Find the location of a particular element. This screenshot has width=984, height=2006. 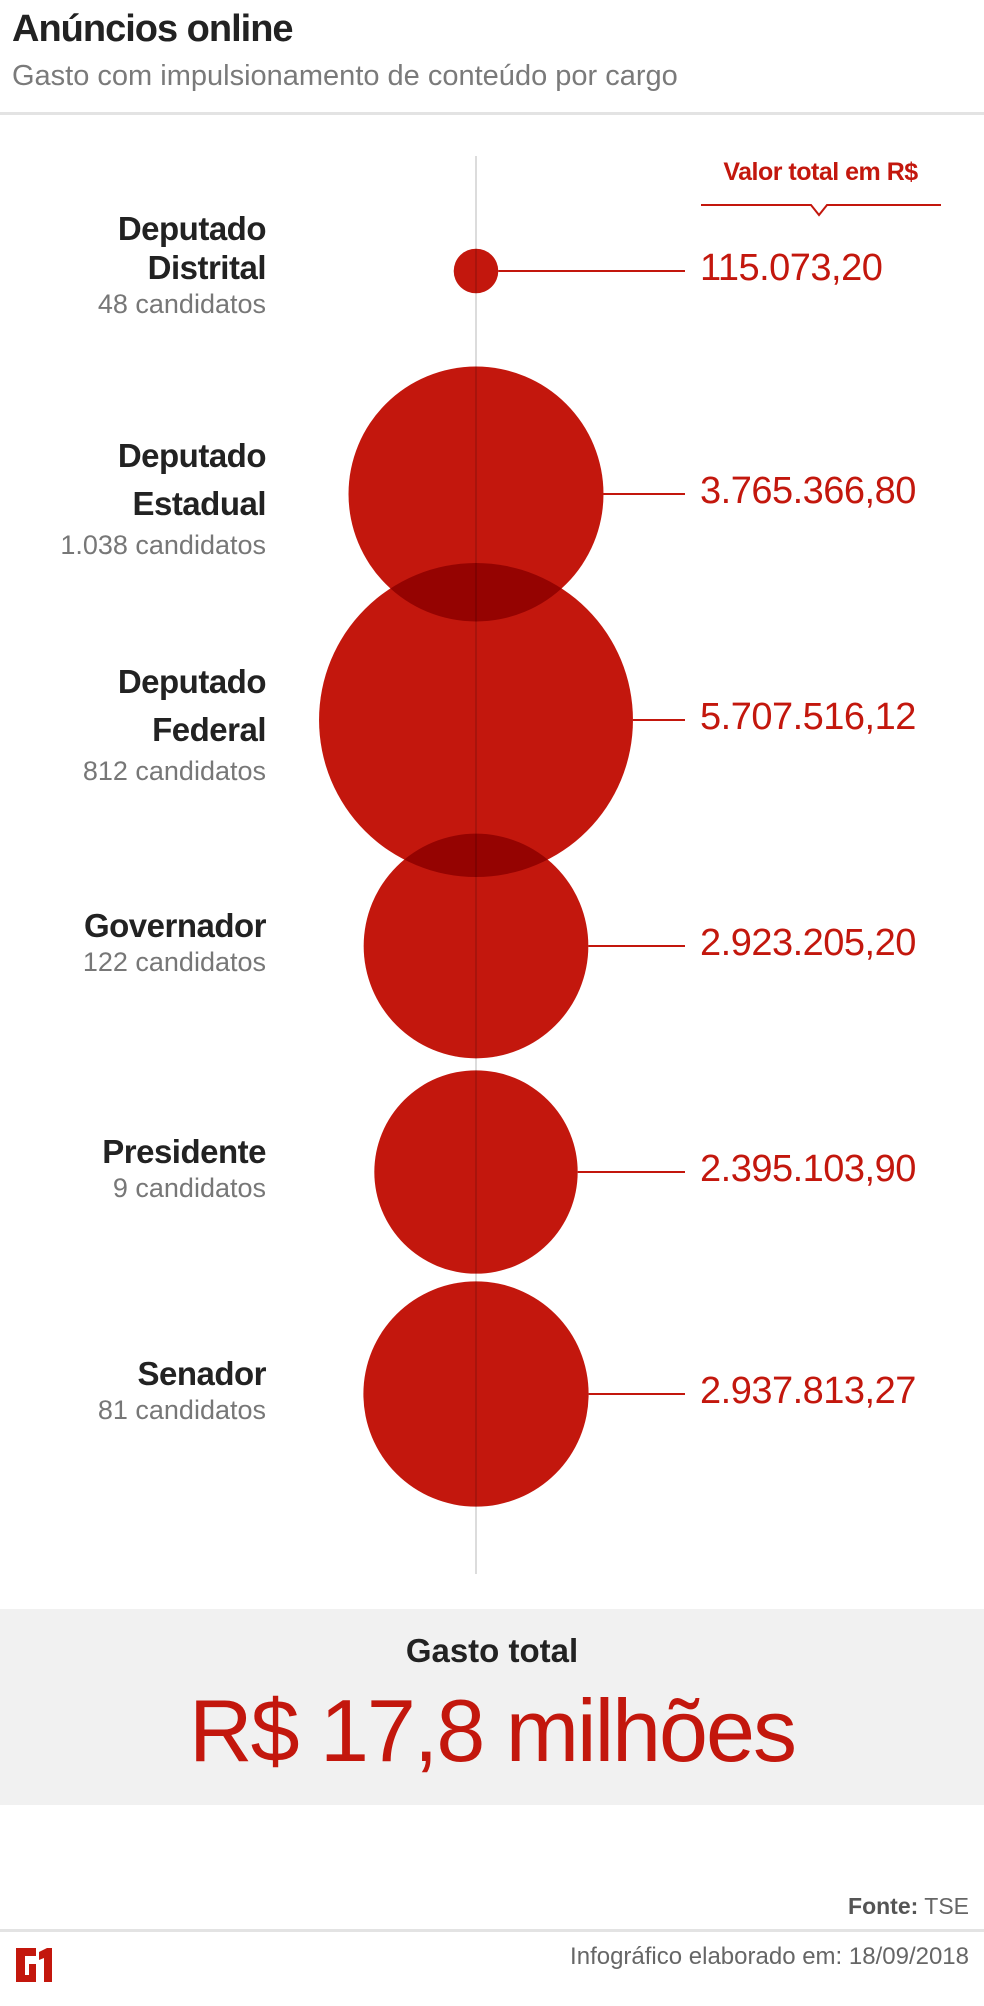

category-label: Deputado Estadual 1.038 candidatos is located at coordinates (163, 497).